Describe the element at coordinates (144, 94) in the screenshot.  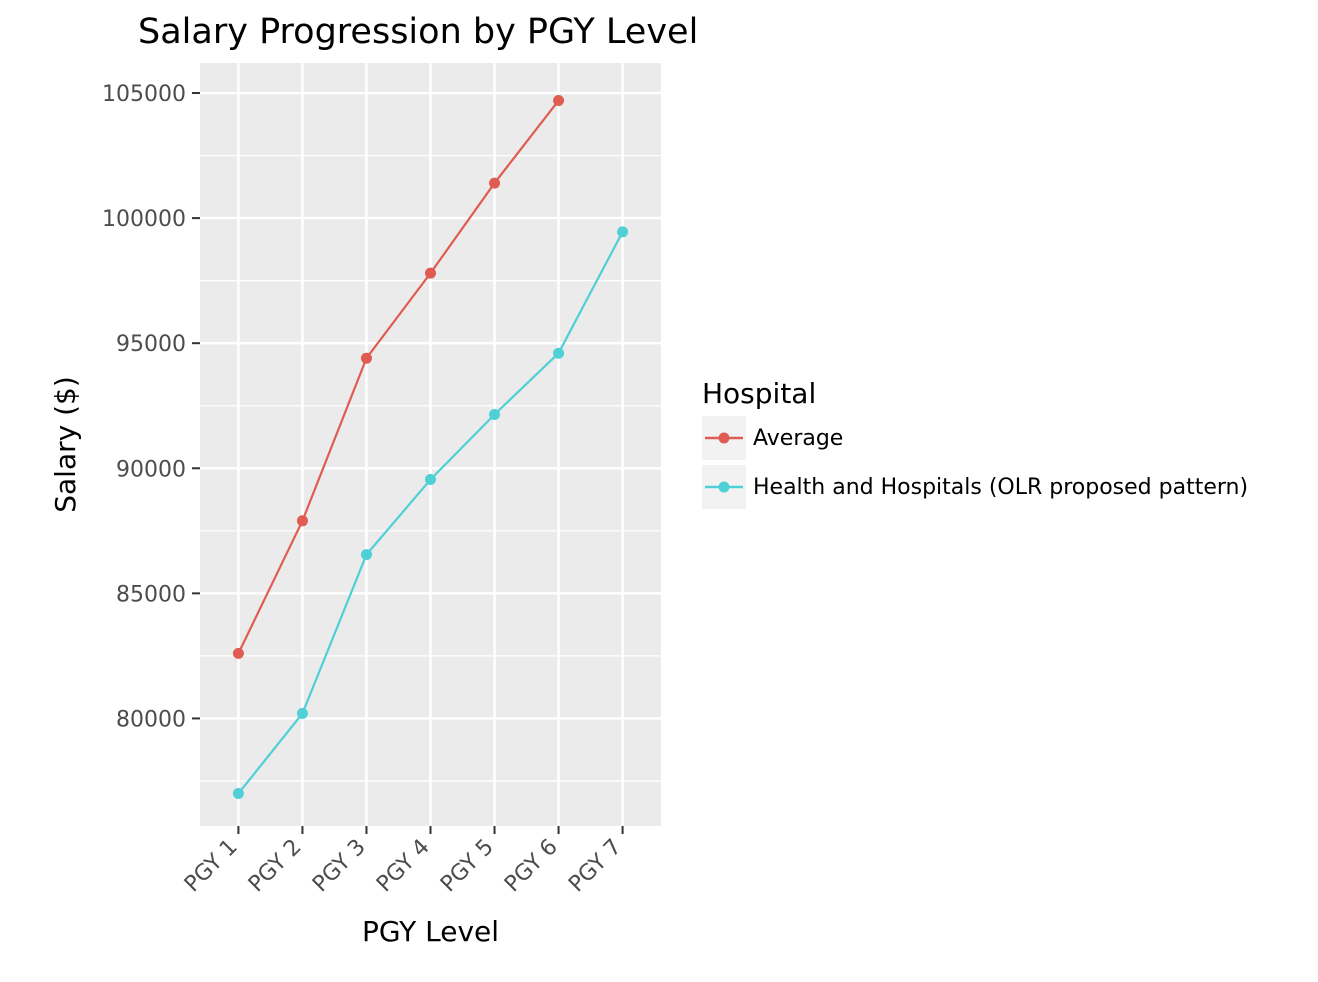
I see `y-tick-label: 105000` at that location.